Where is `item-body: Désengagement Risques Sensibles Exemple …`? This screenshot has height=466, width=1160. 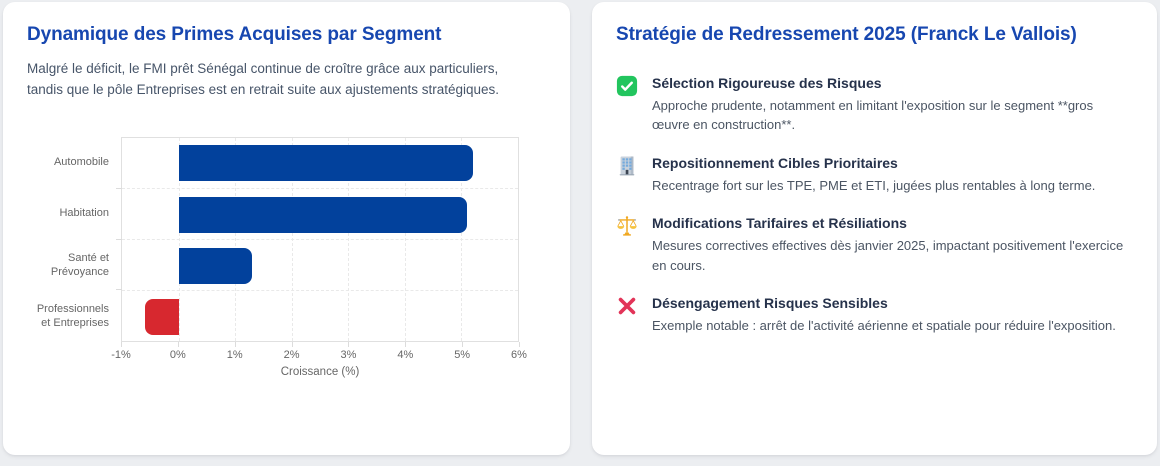 item-body: Désengagement Risques Sensibles Exemple … is located at coordinates (884, 314).